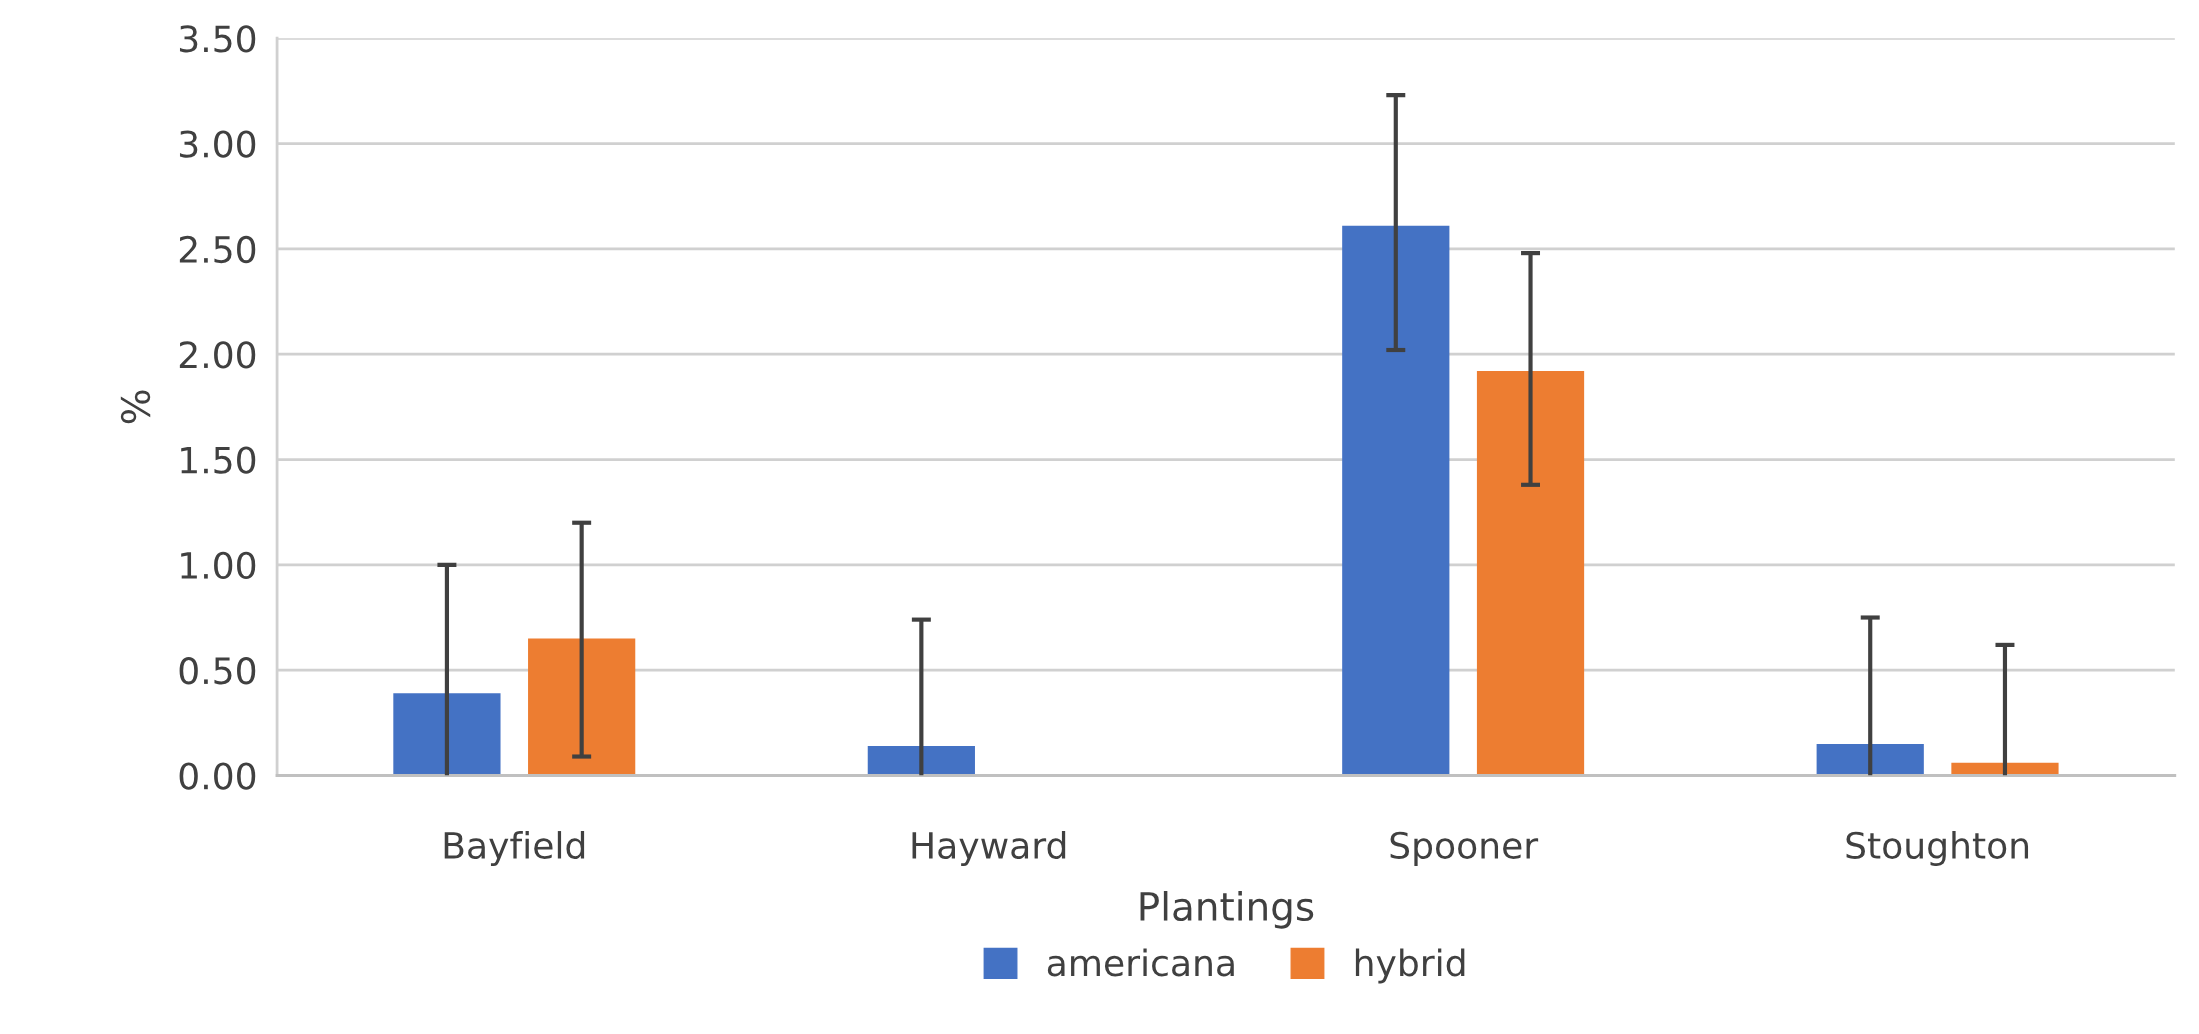  Describe the element at coordinates (217, 355) in the screenshot. I see `y-tick-label: 2.00` at that location.